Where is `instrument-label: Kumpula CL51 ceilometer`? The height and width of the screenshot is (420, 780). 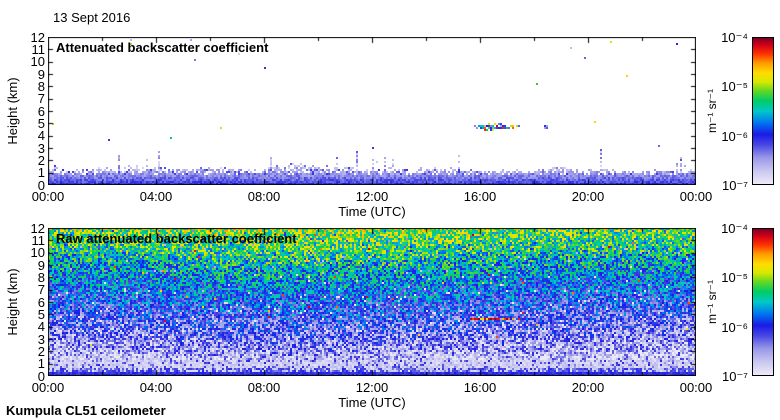
instrument-label: Kumpula CL51 ceilometer is located at coordinates (86, 410).